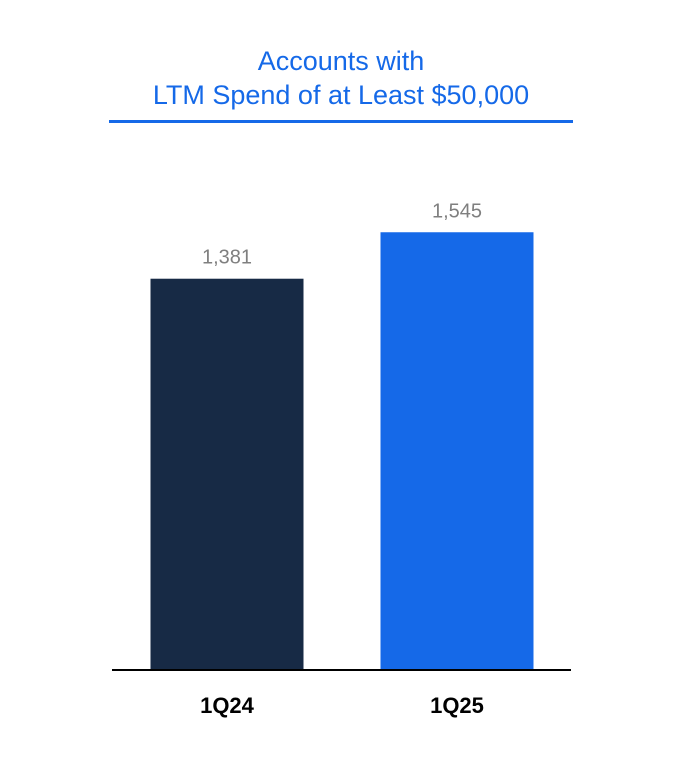 The image size is (682, 780). What do you see at coordinates (457, 451) in the screenshot?
I see `bar-1q25` at bounding box center [457, 451].